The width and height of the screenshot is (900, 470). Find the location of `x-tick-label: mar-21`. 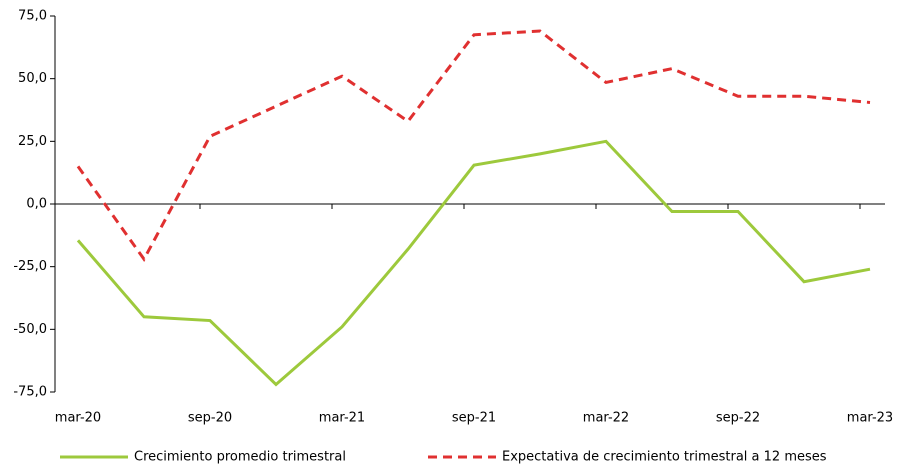

x-tick-label: mar-21 is located at coordinates (342, 418).